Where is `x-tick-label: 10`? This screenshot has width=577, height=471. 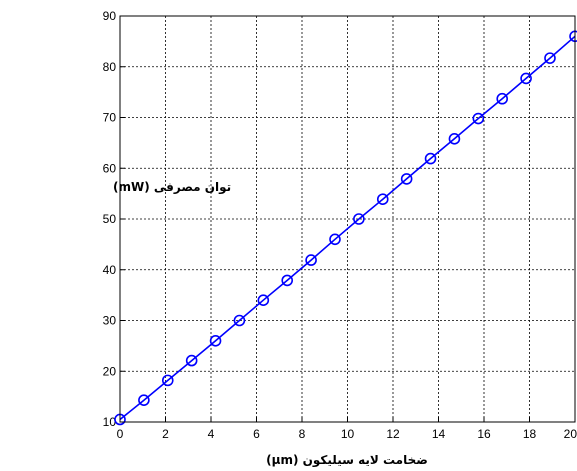 x-tick-label: 10 is located at coordinates (348, 434).